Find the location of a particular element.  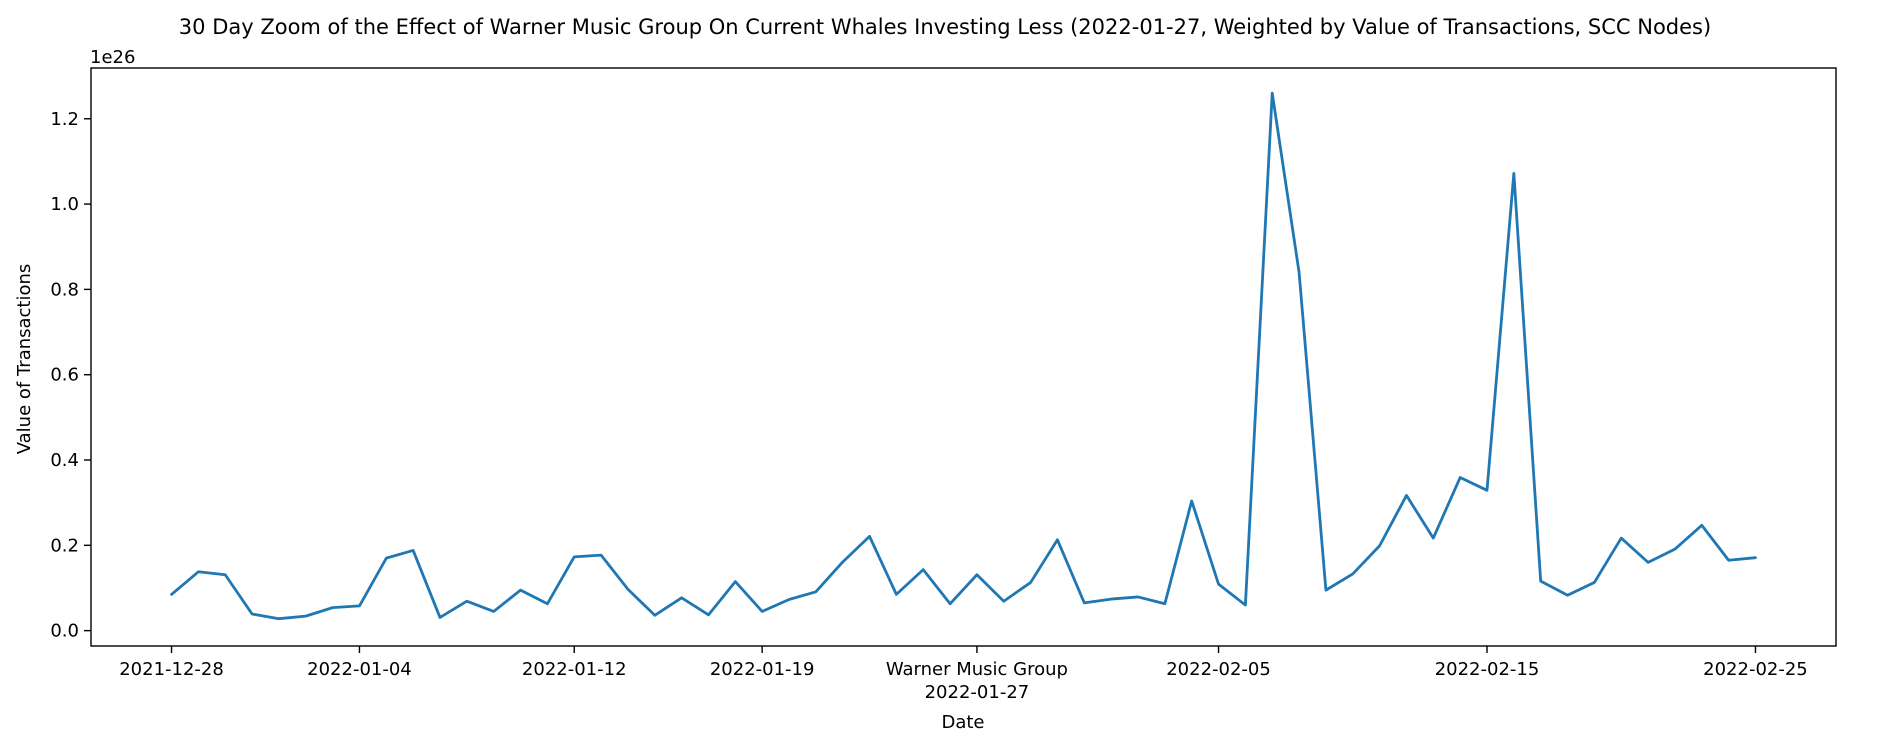

x-axis-label: Date is located at coordinates (962, 722).